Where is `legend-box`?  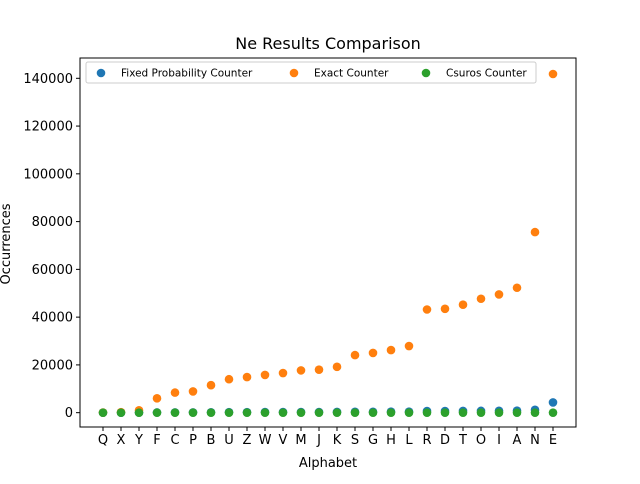 legend-box is located at coordinates (311, 72).